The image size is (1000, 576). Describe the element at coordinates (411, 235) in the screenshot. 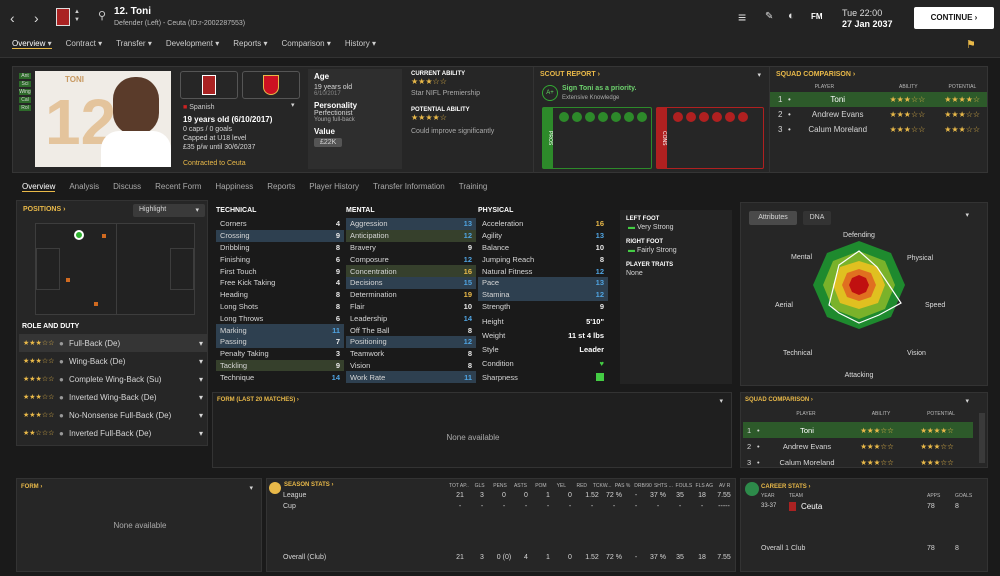

I see `attribute-row: Anticipation 12` at that location.